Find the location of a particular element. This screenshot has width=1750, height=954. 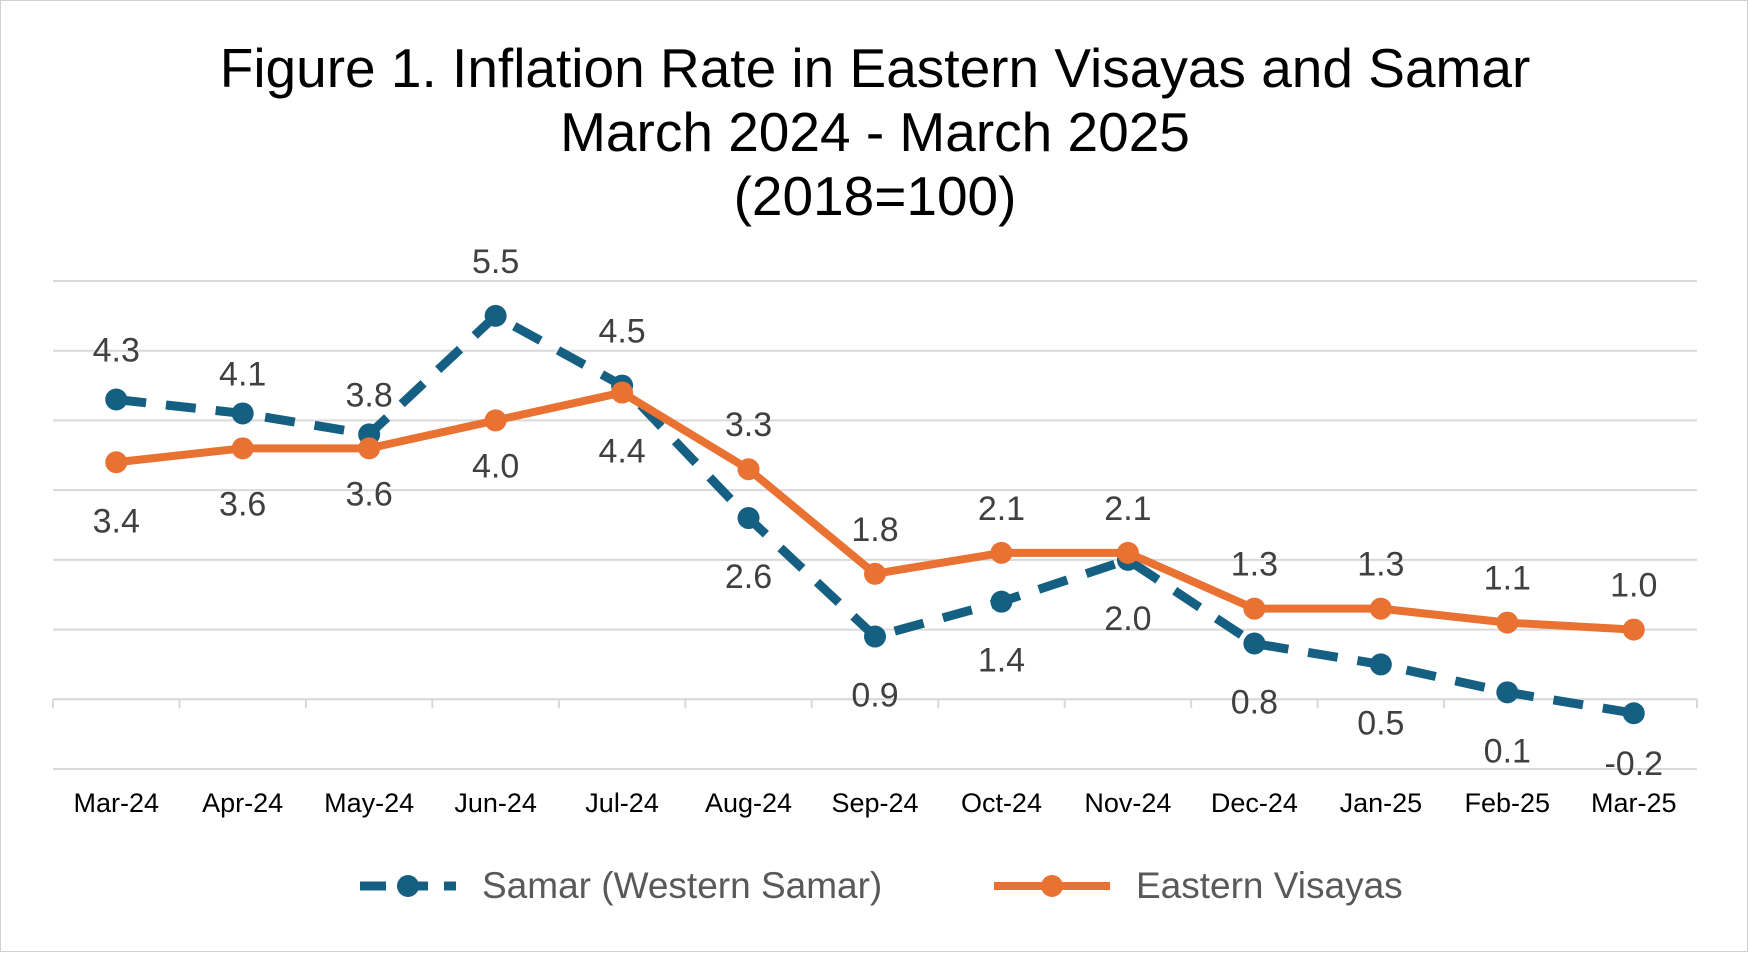

data-label-1: 1.1 is located at coordinates (1507, 579).